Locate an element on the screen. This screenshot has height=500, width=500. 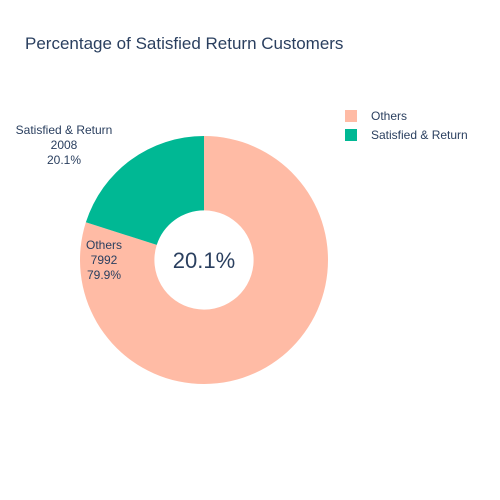
center-annotation: 20.1% is located at coordinates (204, 260).